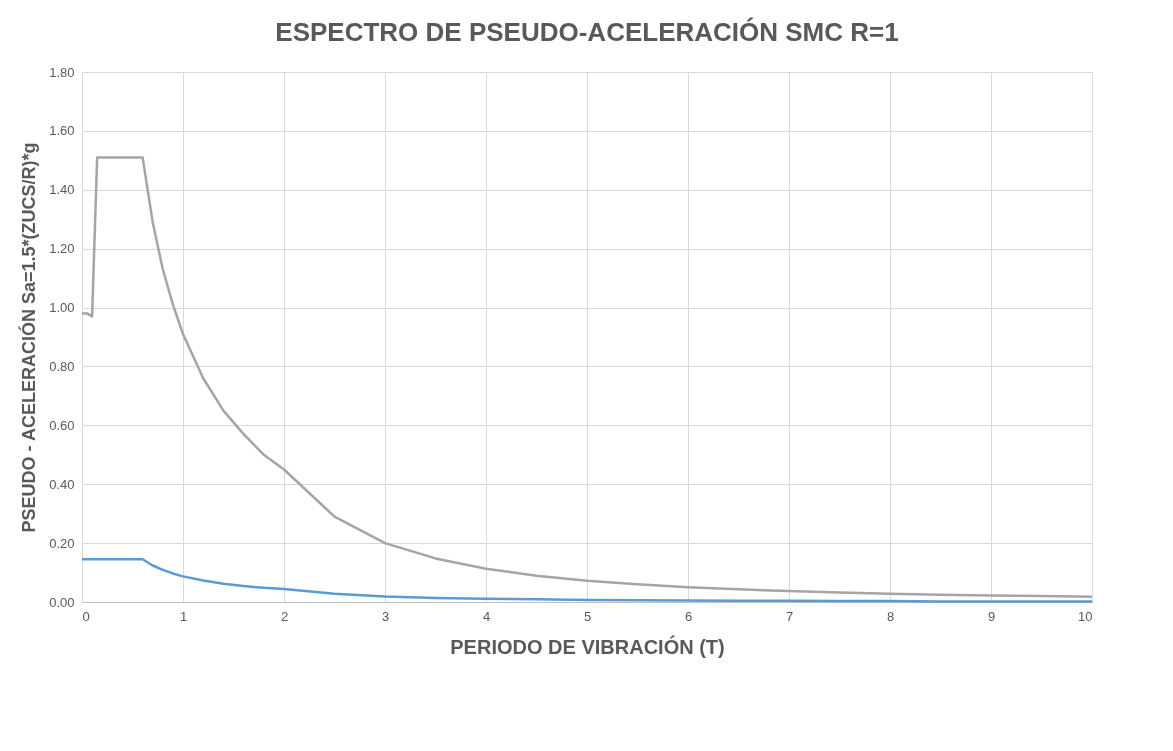 The height and width of the screenshot is (751, 1173). Describe the element at coordinates (62, 602) in the screenshot. I see `y-tick-label: 0.00` at that location.